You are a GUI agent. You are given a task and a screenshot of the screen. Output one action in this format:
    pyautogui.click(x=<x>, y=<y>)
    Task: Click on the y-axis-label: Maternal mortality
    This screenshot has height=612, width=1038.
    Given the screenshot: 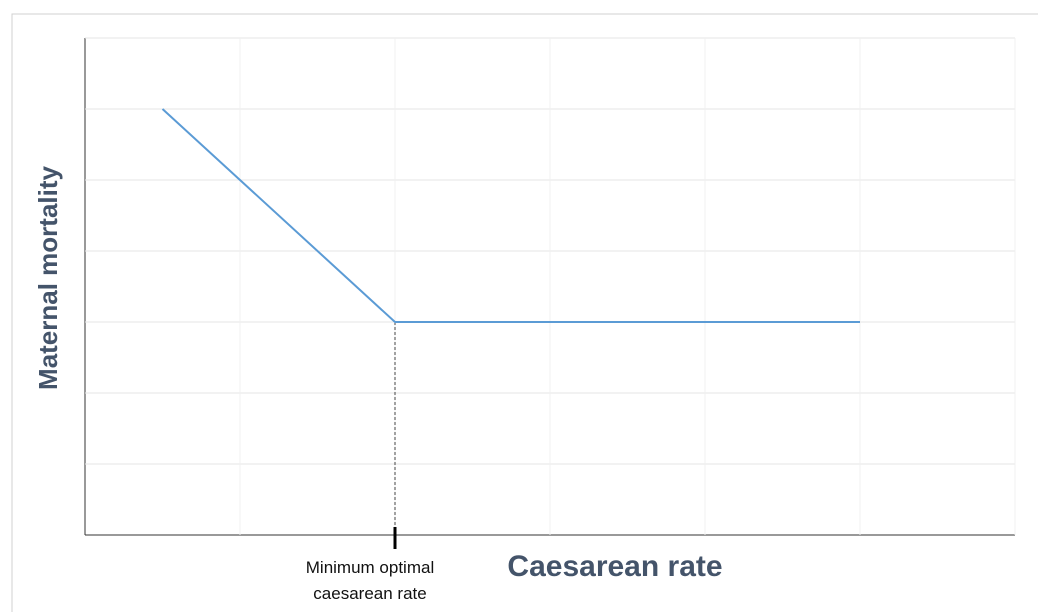 What is the action you would take?
    pyautogui.click(x=48, y=277)
    